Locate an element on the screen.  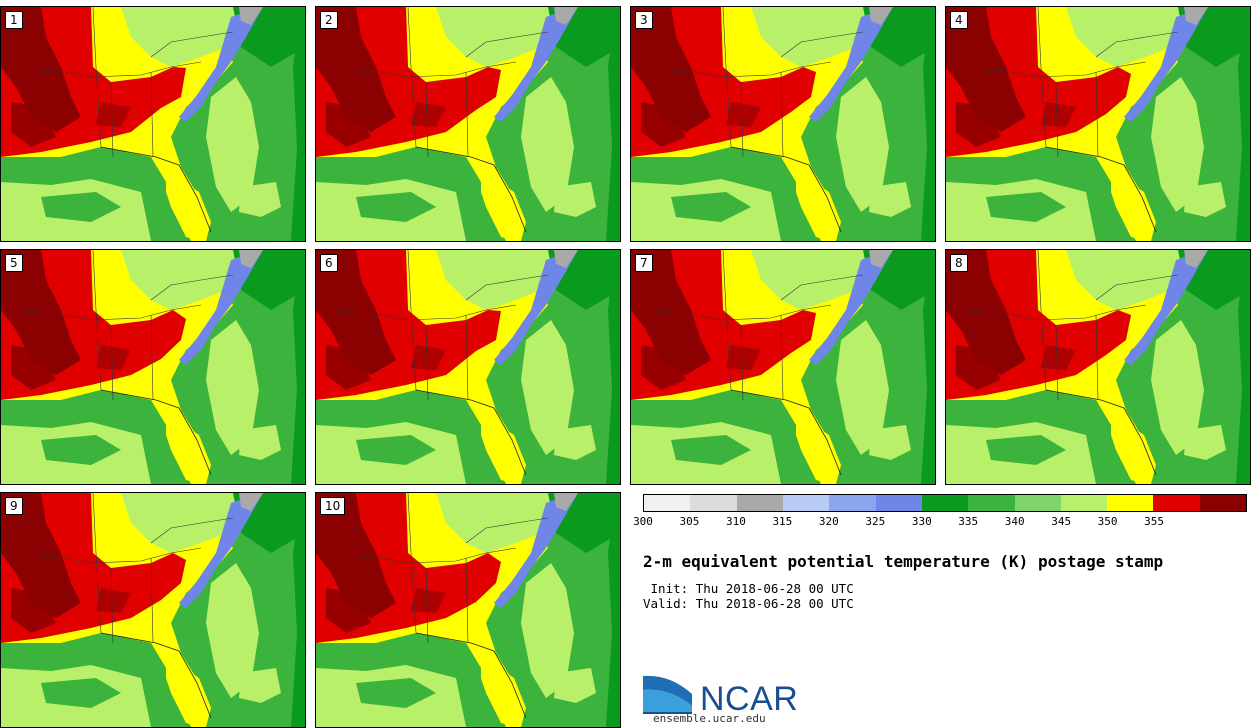
member-label: 7 is located at coordinates (644, 263).